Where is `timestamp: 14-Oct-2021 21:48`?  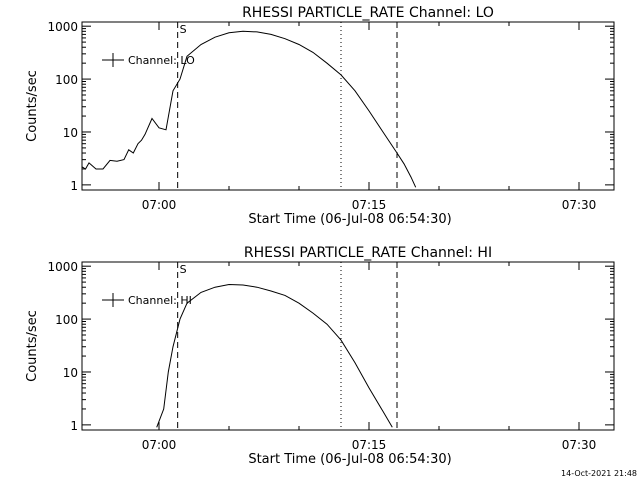
timestamp: 14-Oct-2021 21:48 is located at coordinates (599, 473).